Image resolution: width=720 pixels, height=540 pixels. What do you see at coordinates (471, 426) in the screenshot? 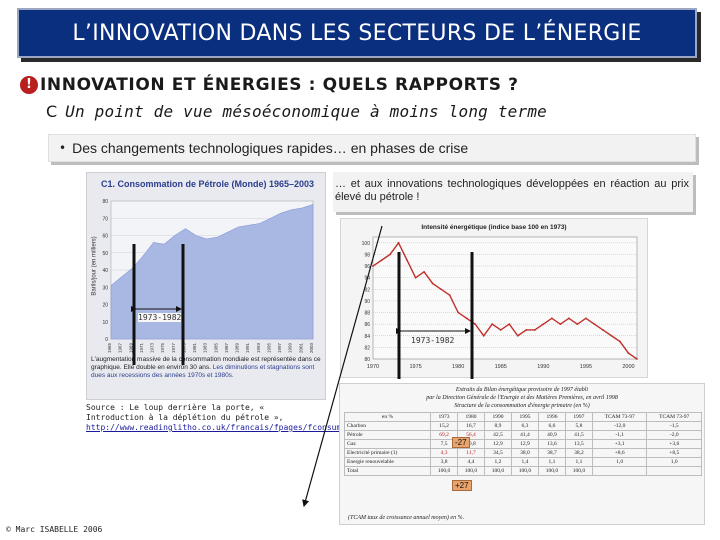
I see `table-cell: 16,7` at bounding box center [471, 426].